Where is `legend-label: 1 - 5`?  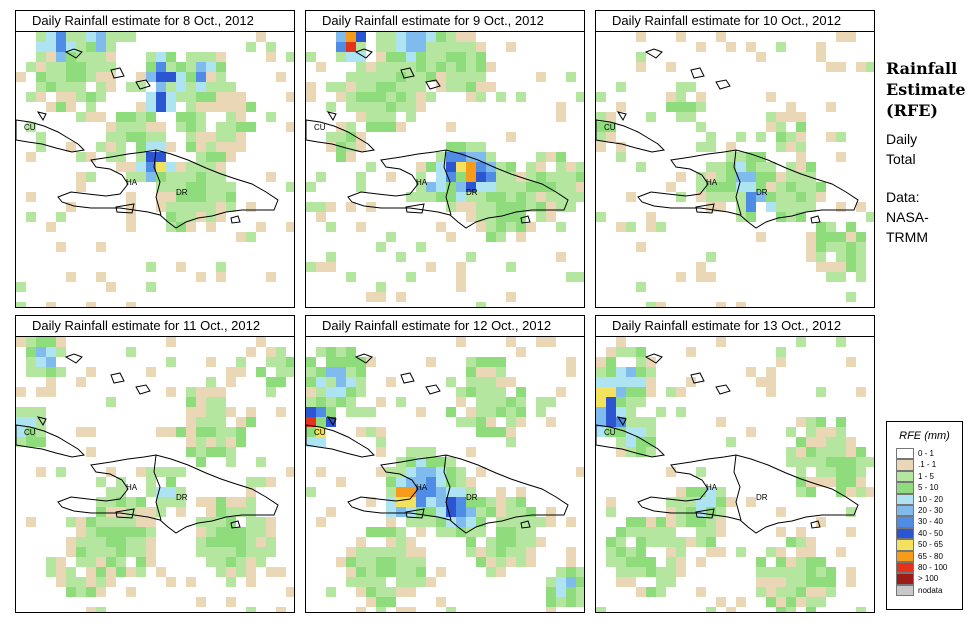 legend-label: 1 - 5 is located at coordinates (926, 476).